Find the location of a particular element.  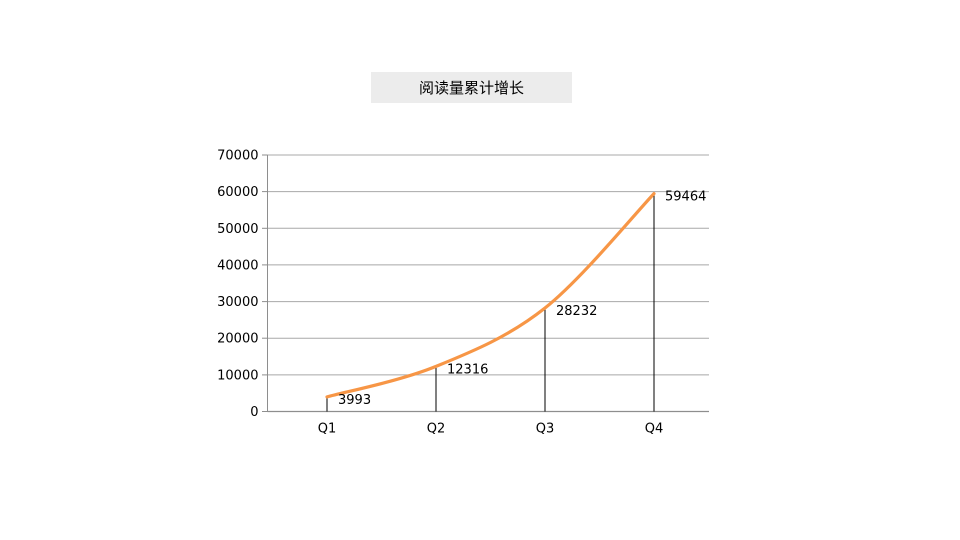

data-label: 3993 is located at coordinates (354, 400).